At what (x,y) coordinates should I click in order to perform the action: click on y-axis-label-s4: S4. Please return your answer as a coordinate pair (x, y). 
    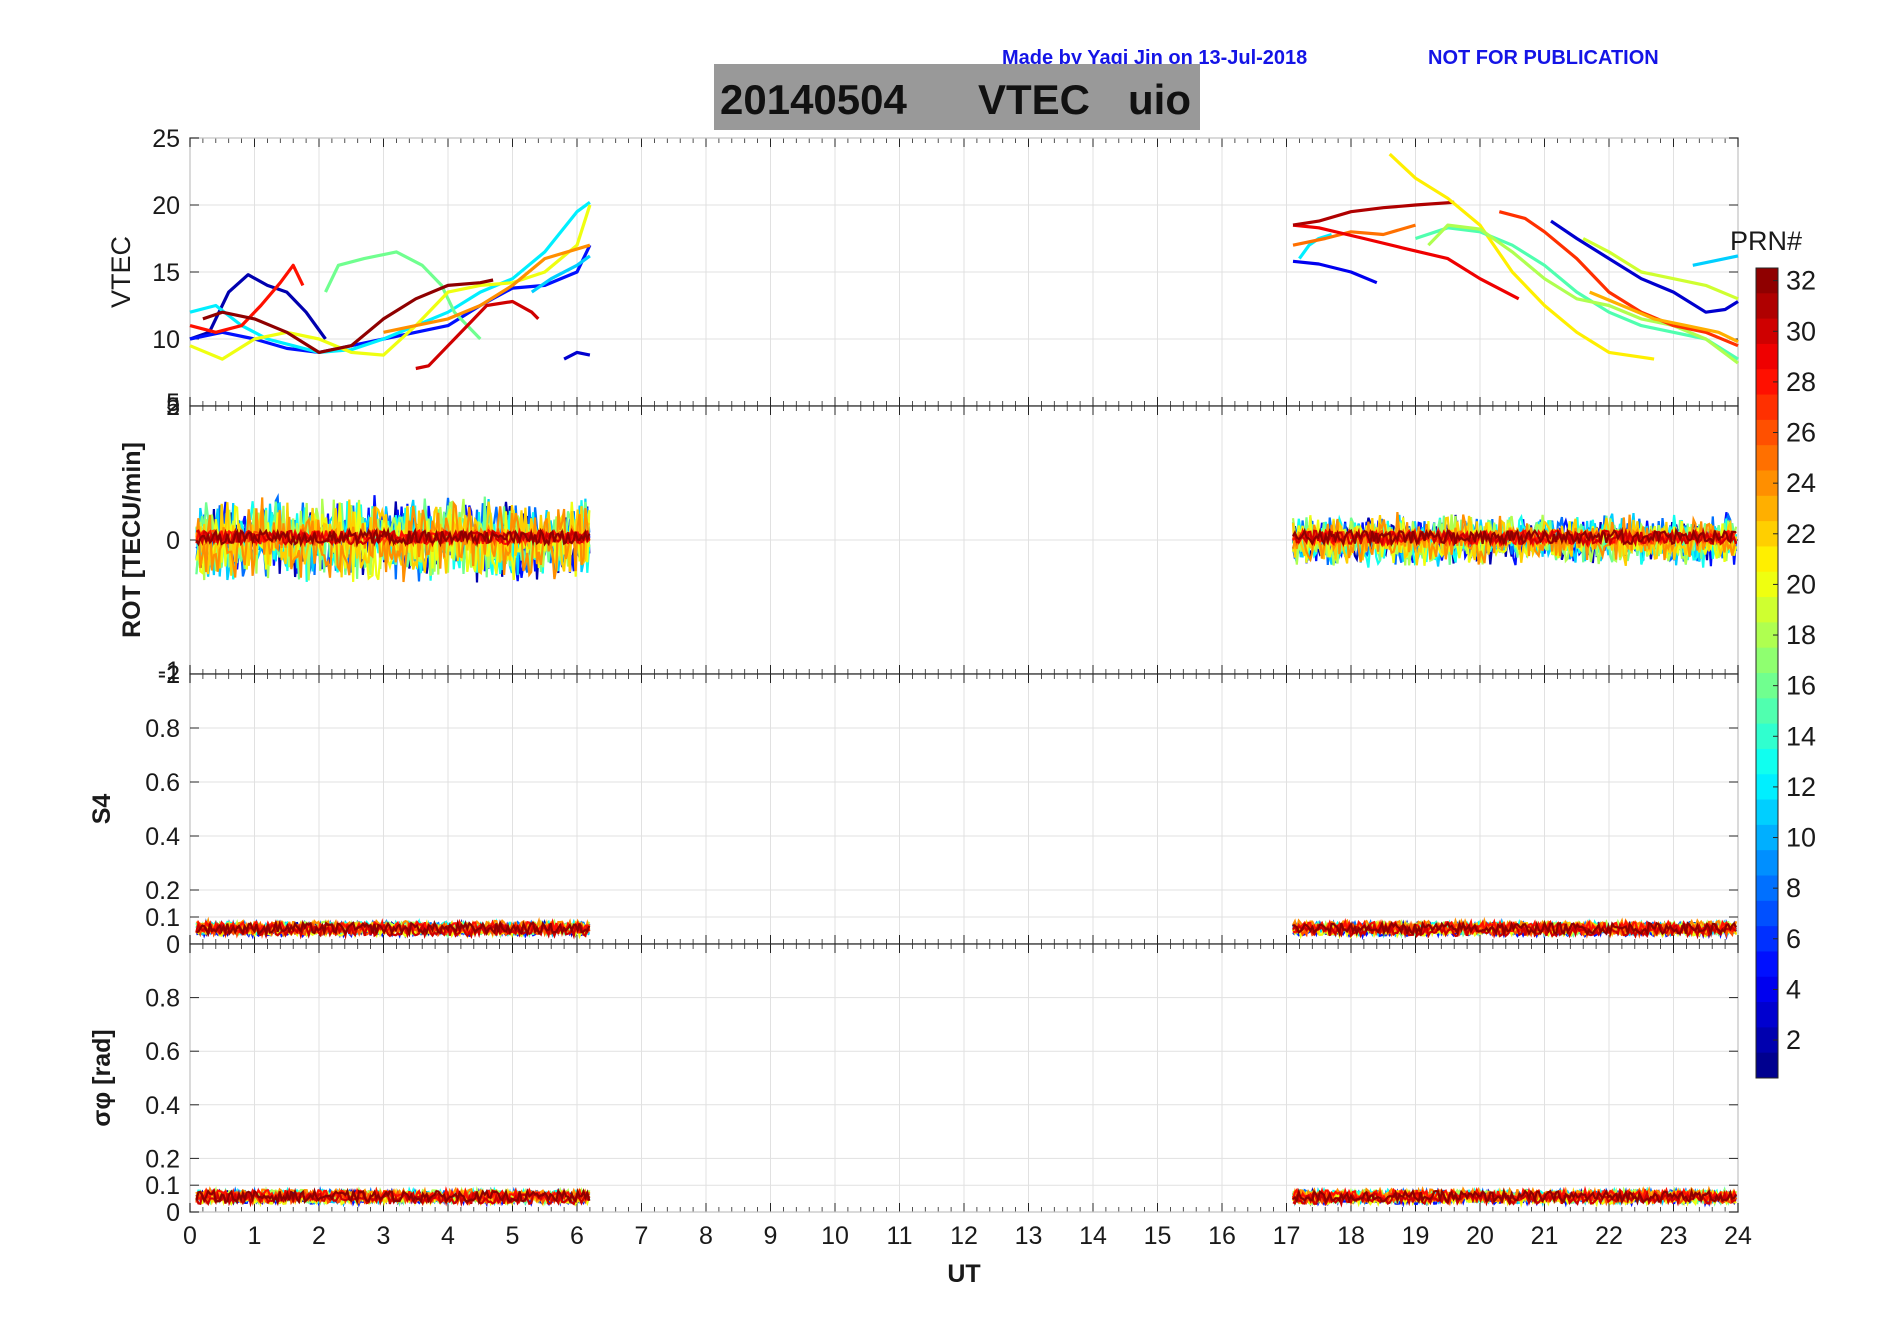
    Looking at the image, I should click on (102, 809).